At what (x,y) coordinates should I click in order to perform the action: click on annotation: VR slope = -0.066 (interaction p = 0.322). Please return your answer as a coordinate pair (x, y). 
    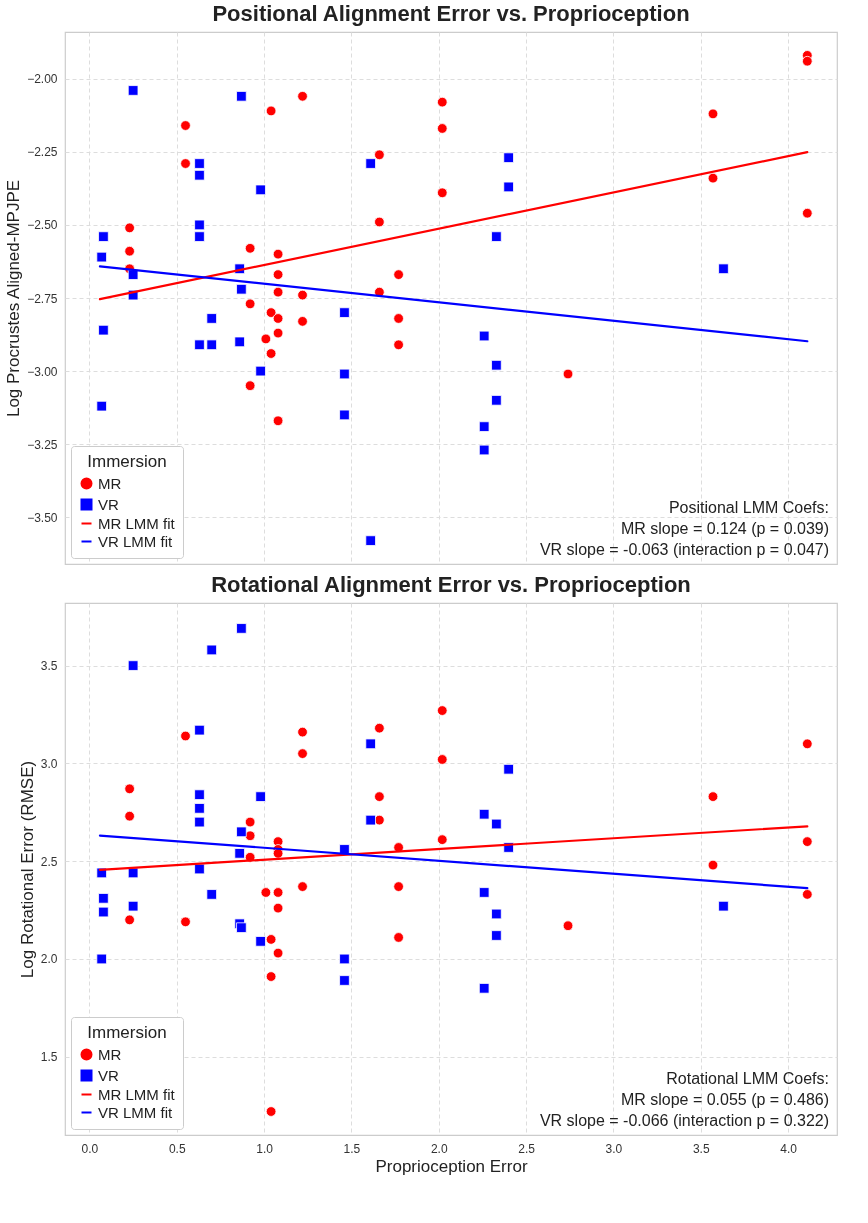
    Looking at the image, I should click on (684, 1120).